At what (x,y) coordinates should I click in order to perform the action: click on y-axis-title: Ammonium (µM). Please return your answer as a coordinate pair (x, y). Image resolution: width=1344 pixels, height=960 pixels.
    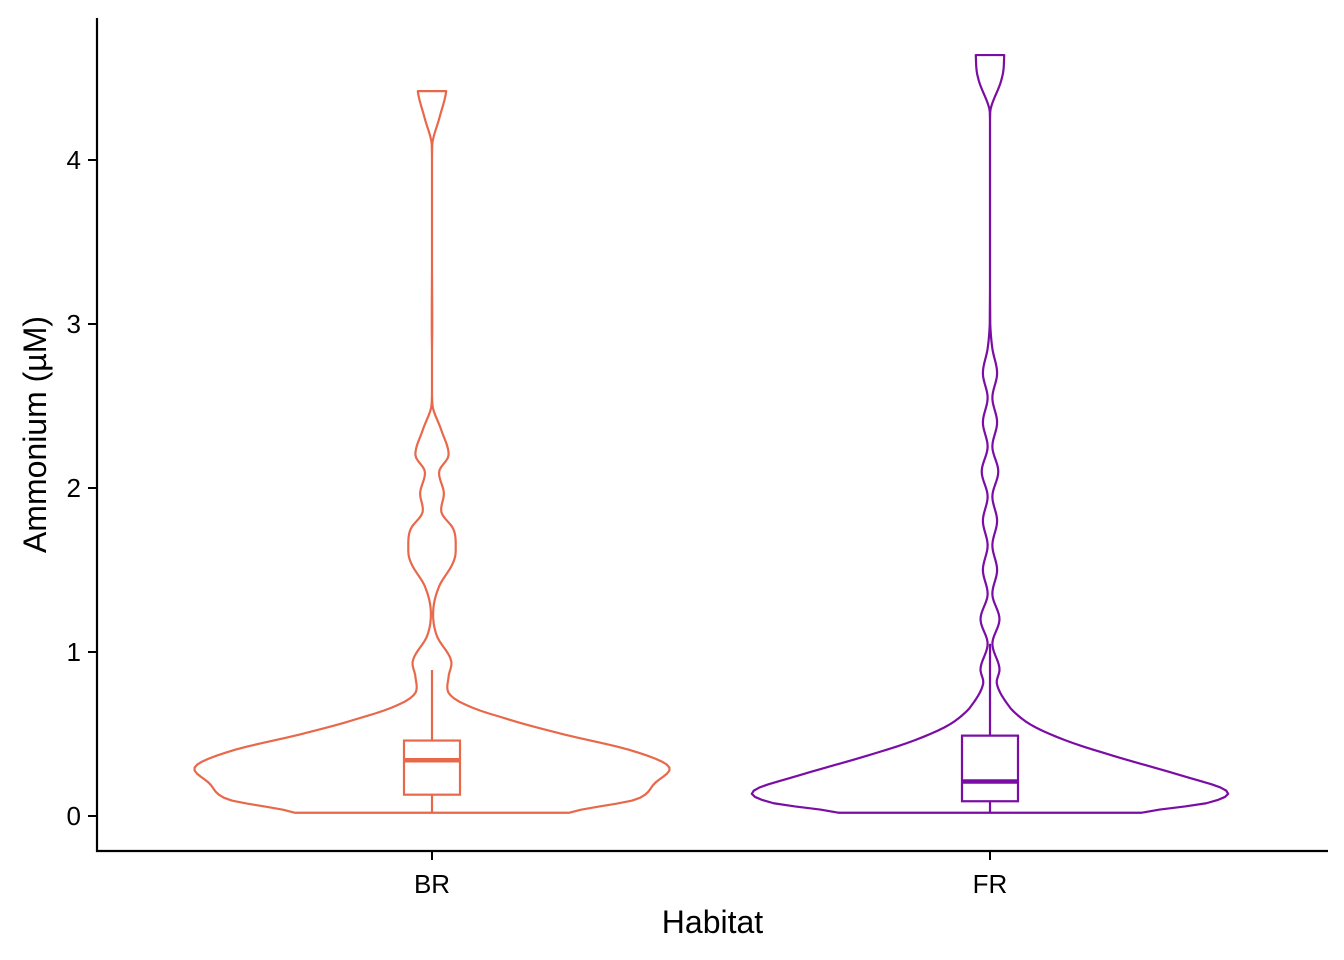
    Looking at the image, I should click on (35, 434).